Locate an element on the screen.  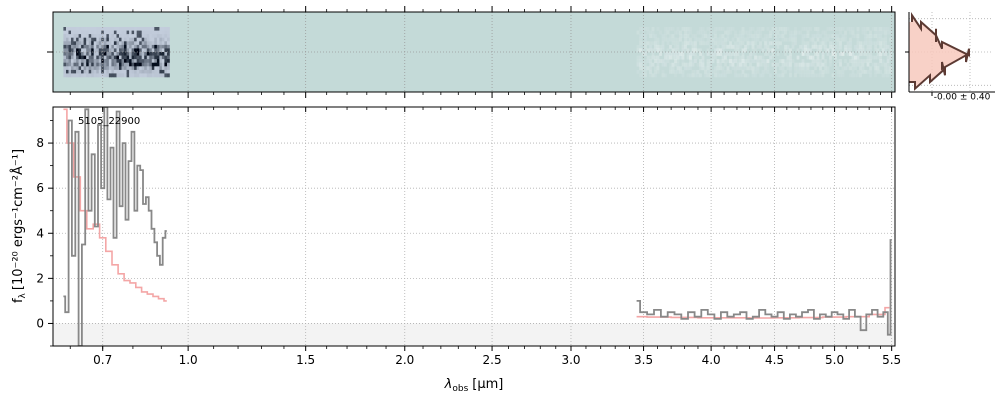
x-axis-label-unit: [μm] is located at coordinates (487, 384).